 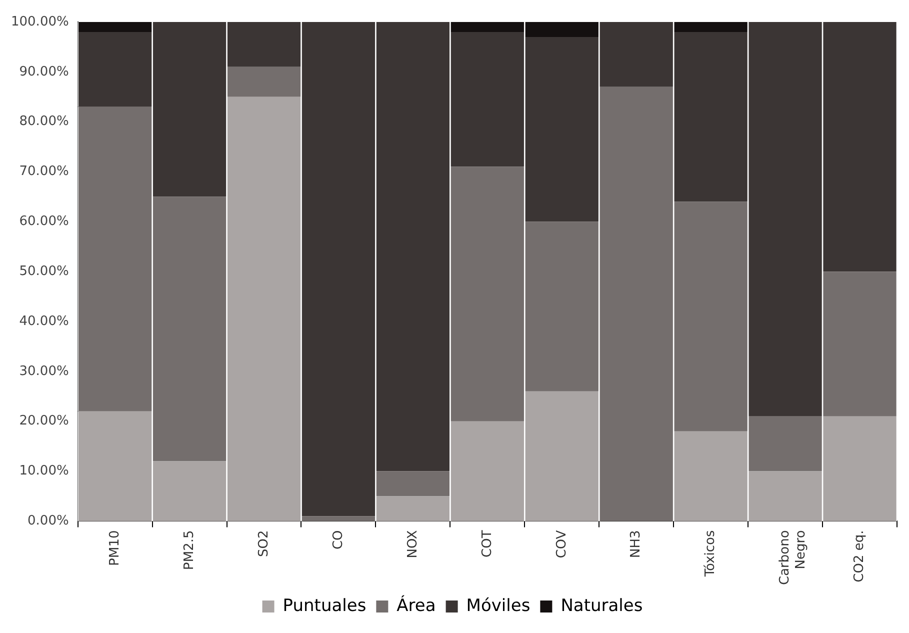 What do you see at coordinates (44, 122) in the screenshot?
I see `y-tick-label: 80.00%` at bounding box center [44, 122].